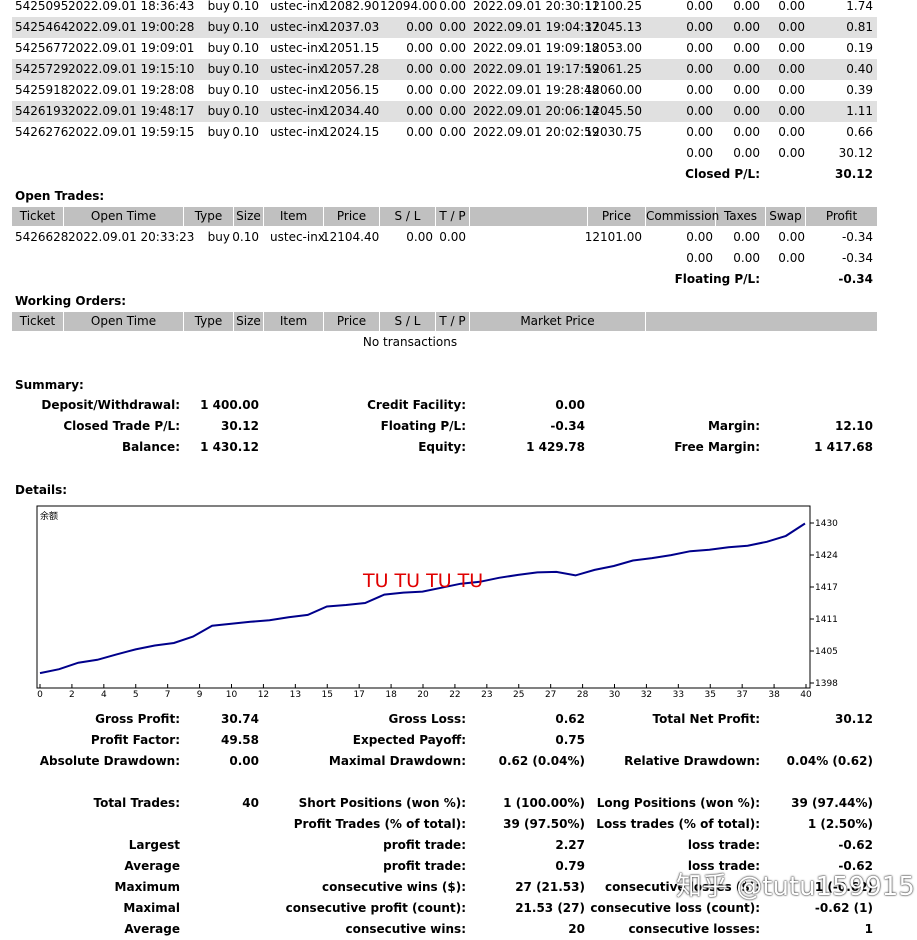 This screenshot has height=940, width=917. Describe the element at coordinates (694, 929) in the screenshot. I see `avg-consecutive-losses-label: consecutive losses:` at that location.